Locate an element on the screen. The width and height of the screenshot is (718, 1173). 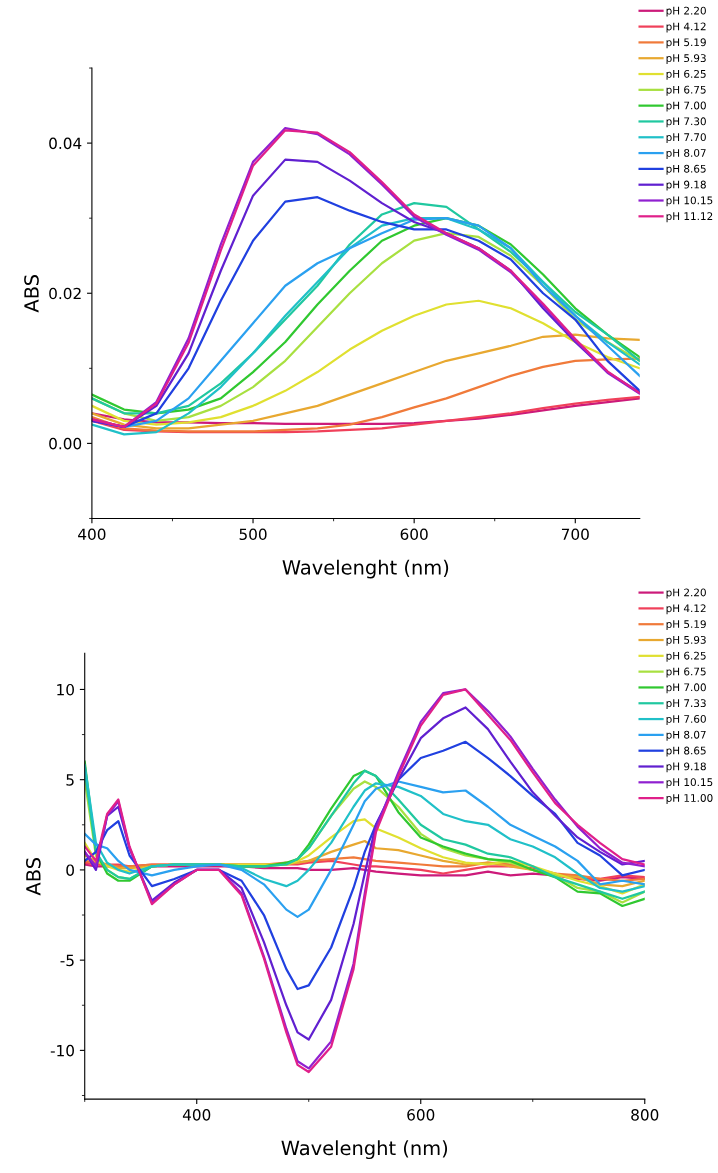
y-tick-label: 0 is located at coordinates (70, 870).